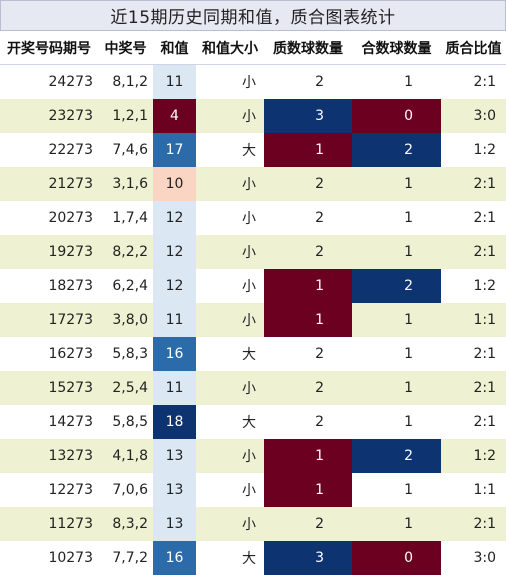 The width and height of the screenshot is (506, 576). I want to click on composite-count-cell: 0, so click(396, 115).